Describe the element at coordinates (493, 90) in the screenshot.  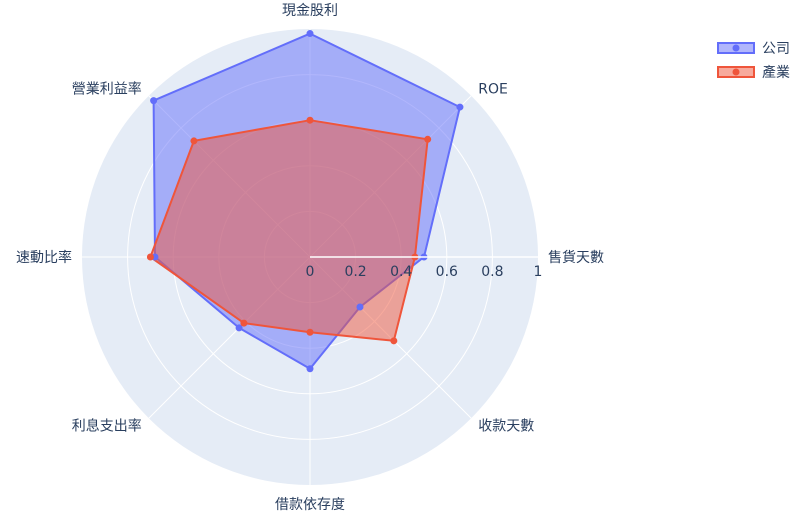
I see `category-label: ROE` at that location.